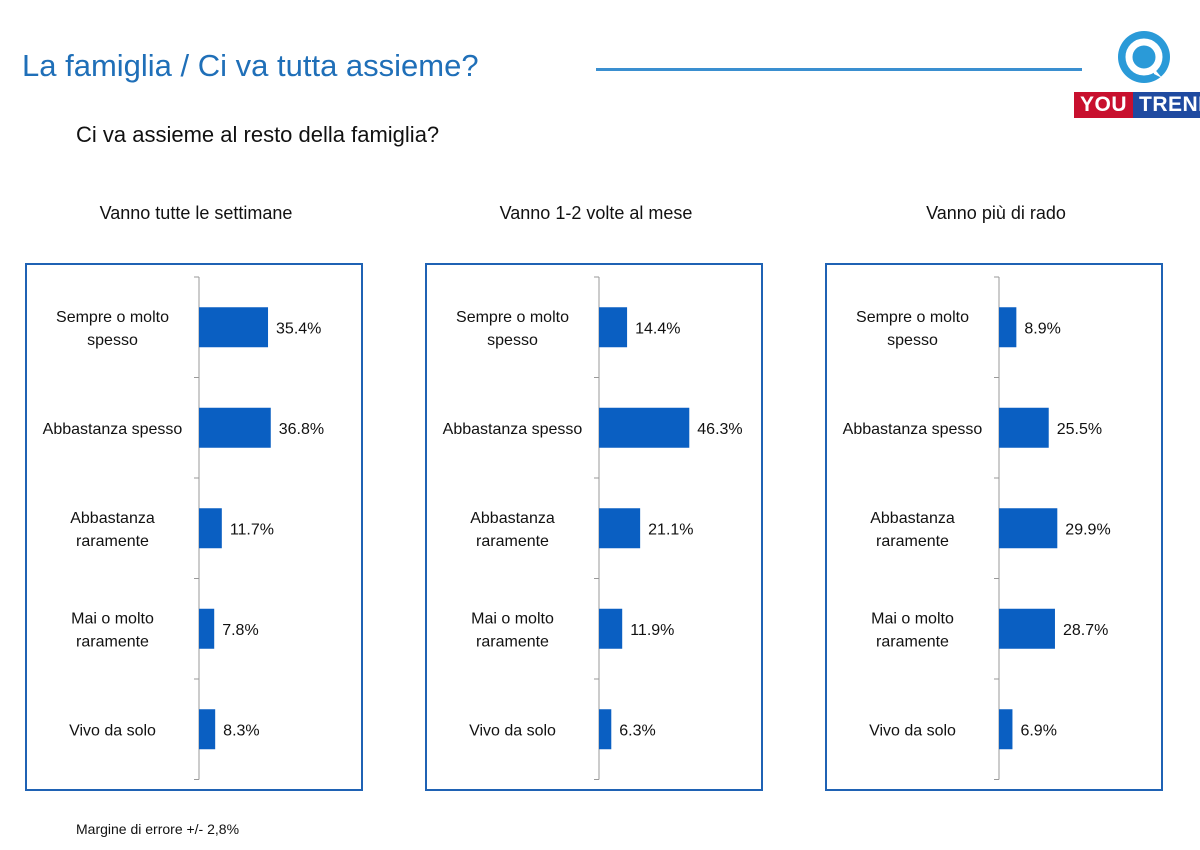  Describe the element at coordinates (657, 328) in the screenshot. I see `bar-value-label: 14.4%` at that location.